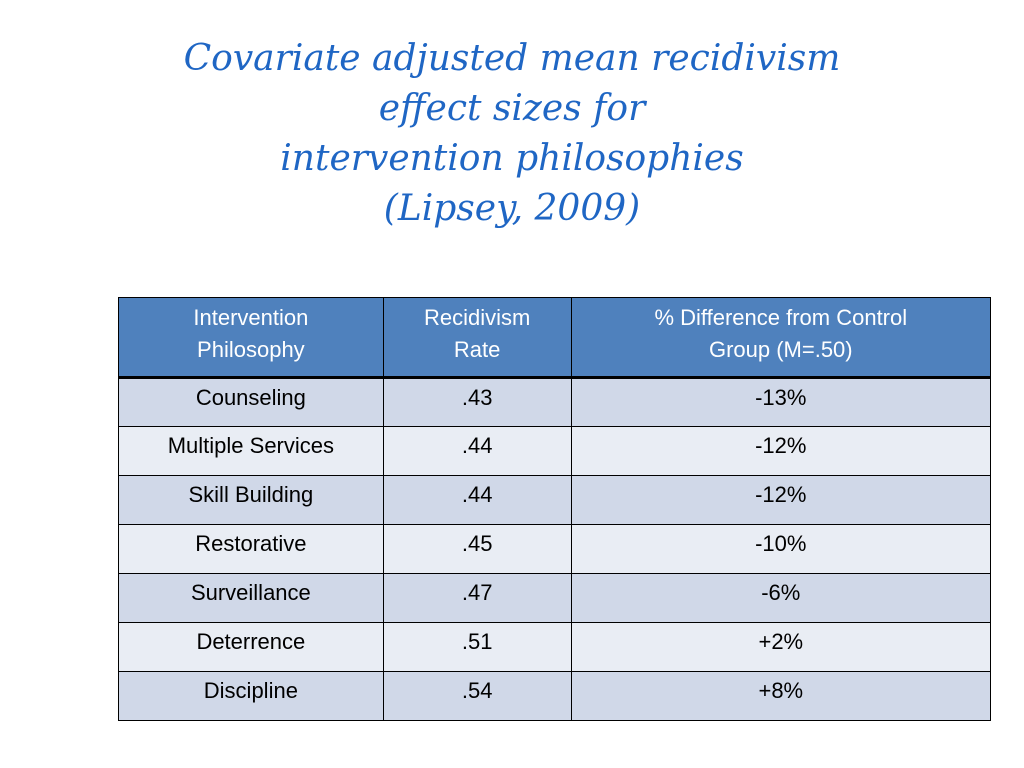  What do you see at coordinates (477, 647) in the screenshot?
I see `cell-rate: .51` at bounding box center [477, 647].